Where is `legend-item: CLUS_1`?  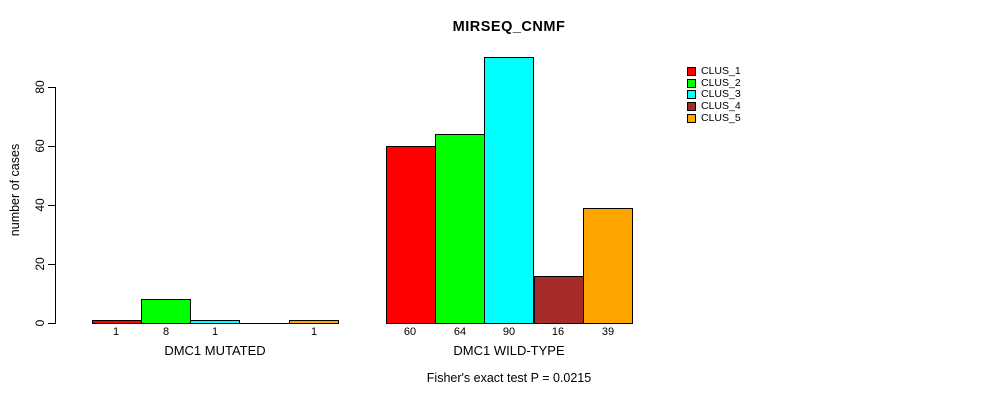
legend-item: CLUS_1 is located at coordinates (714, 71).